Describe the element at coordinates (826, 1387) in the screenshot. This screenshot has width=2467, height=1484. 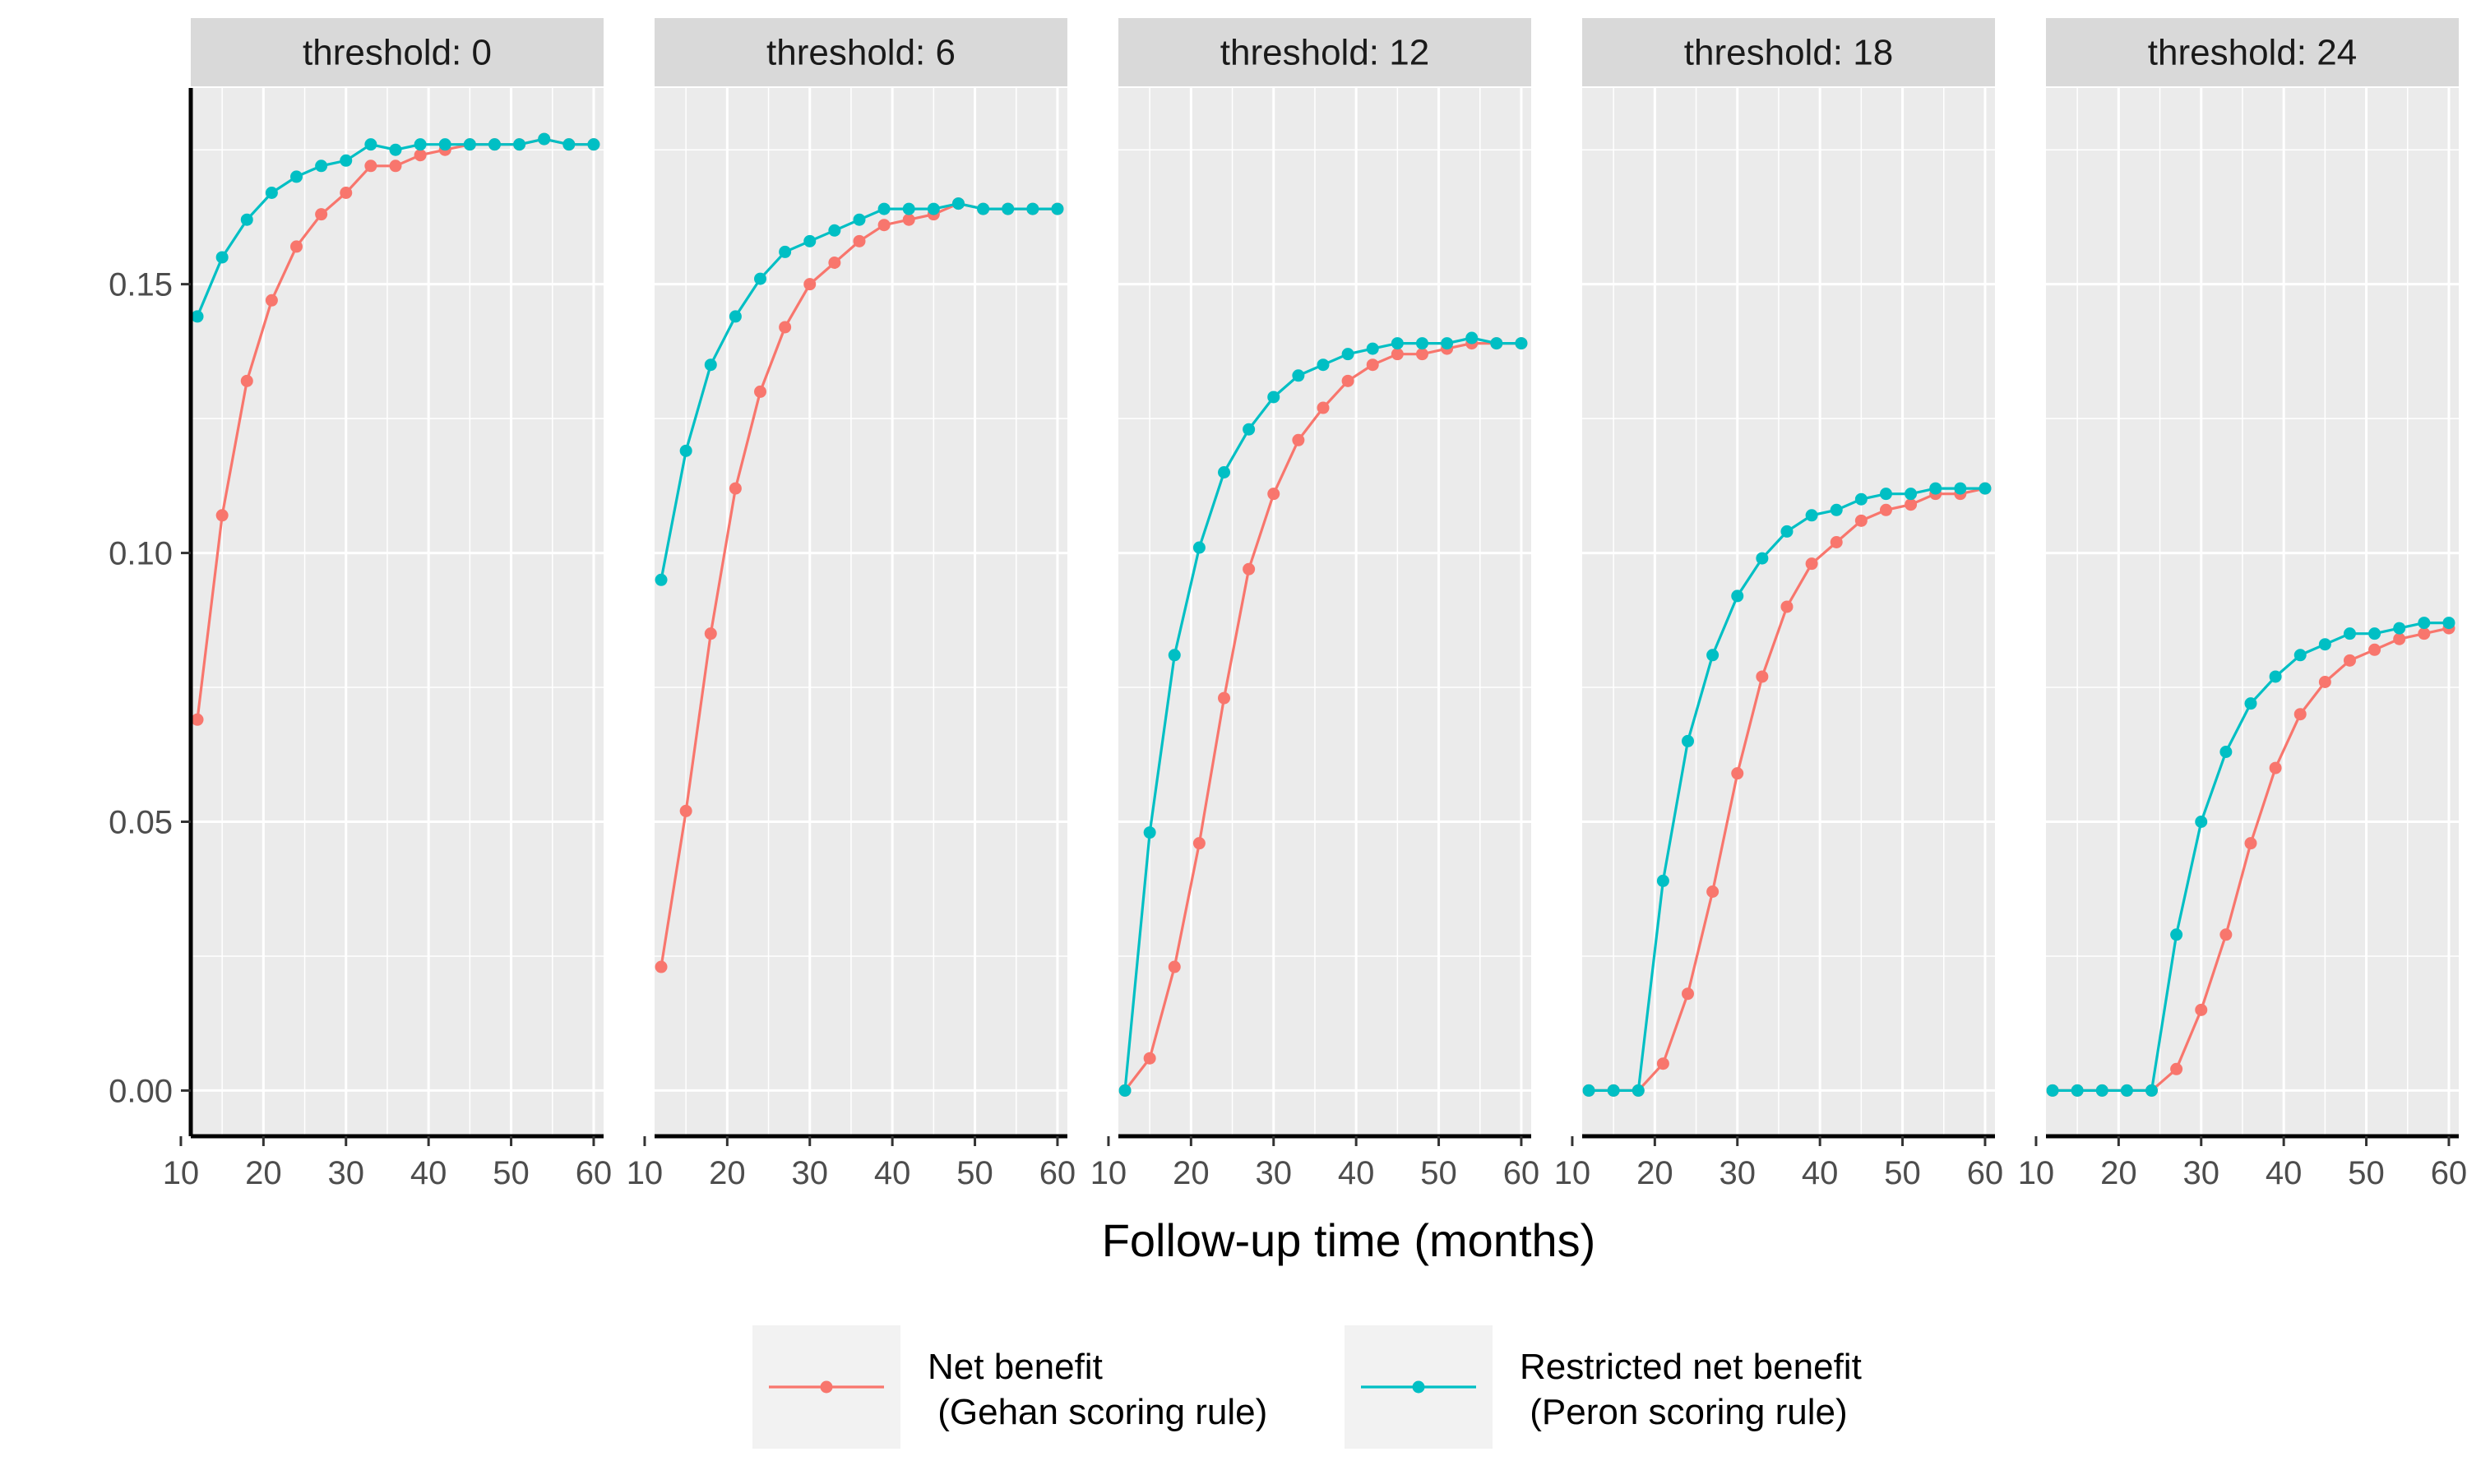
I see `legend-key-point` at that location.